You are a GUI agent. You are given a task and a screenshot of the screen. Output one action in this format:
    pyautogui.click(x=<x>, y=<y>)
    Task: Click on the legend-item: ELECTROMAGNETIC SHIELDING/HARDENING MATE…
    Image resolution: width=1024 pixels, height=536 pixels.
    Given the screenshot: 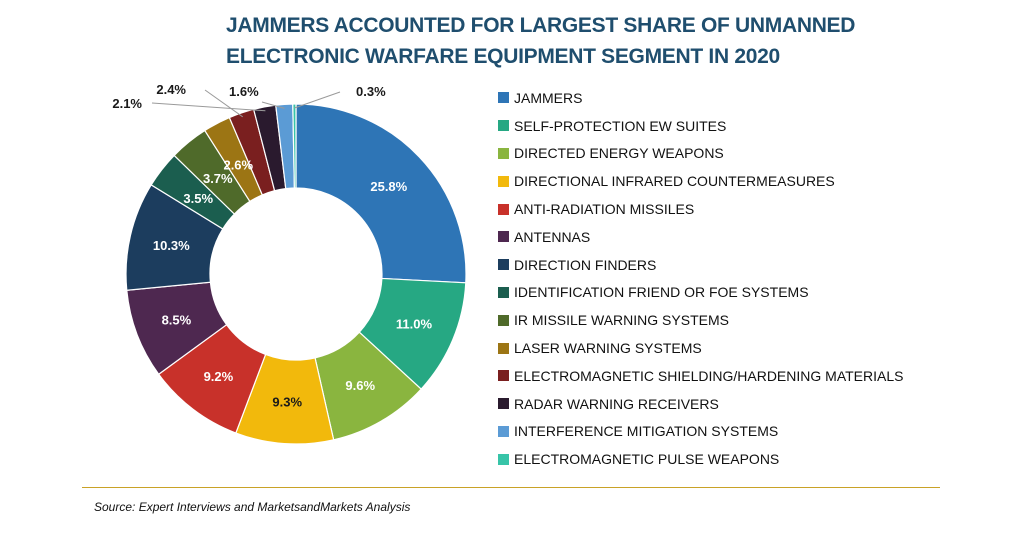 What is the action you would take?
    pyautogui.click(x=700, y=376)
    